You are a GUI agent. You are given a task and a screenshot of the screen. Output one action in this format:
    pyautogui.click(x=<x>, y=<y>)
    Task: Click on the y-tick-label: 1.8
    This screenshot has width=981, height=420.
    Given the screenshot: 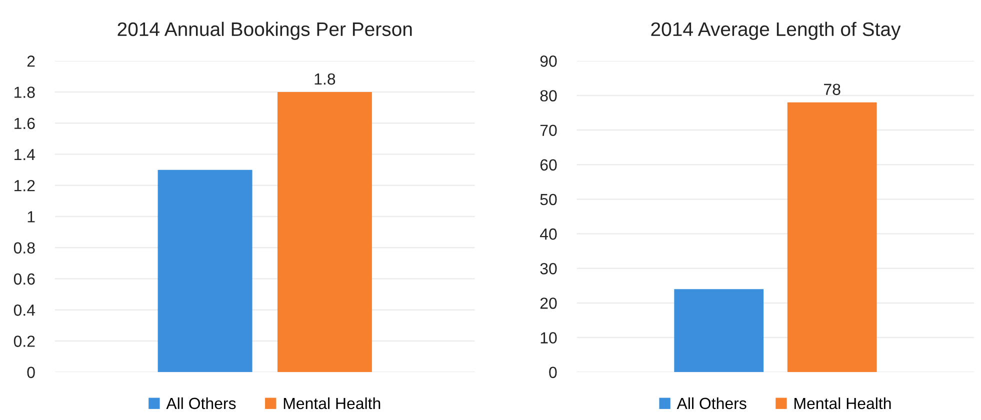 What is the action you would take?
    pyautogui.click(x=24, y=92)
    